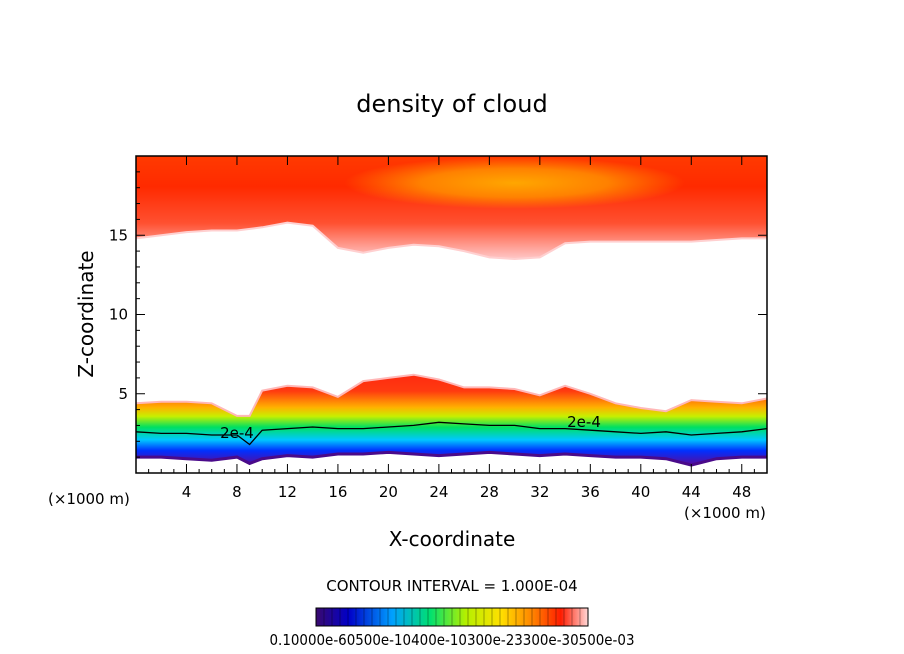 The width and height of the screenshot is (904, 654). I want to click on y-tick-label: 10, so click(118, 315).